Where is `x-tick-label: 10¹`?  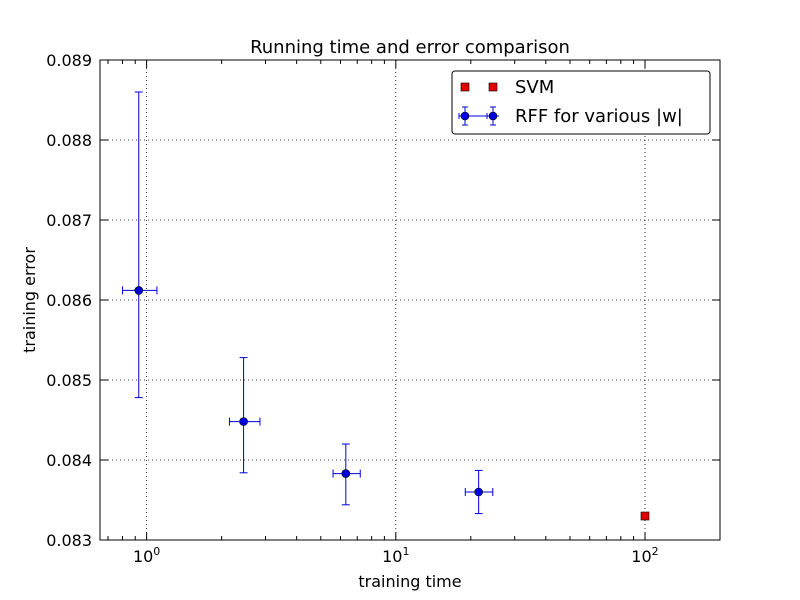 x-tick-label: 10¹ is located at coordinates (395, 555).